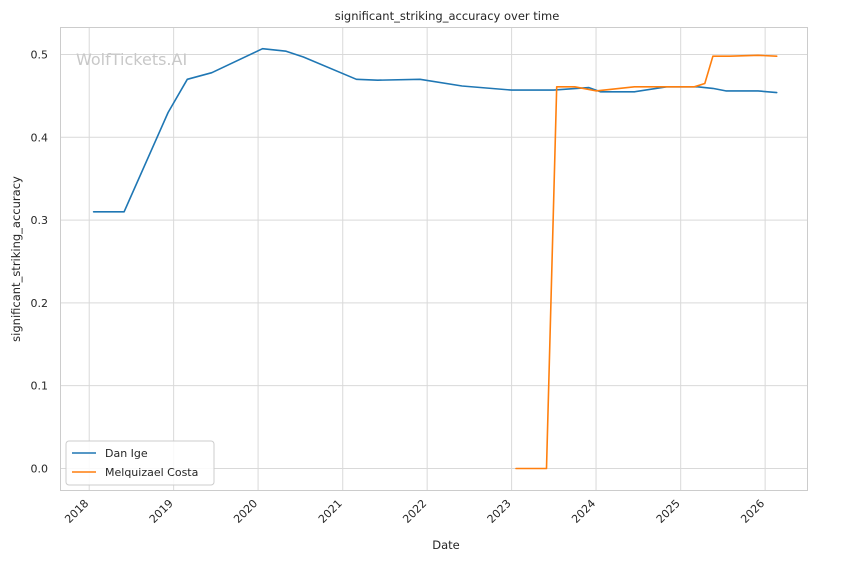 This screenshot has width=844, height=561. I want to click on x-tick-label: 2026, so click(752, 511).